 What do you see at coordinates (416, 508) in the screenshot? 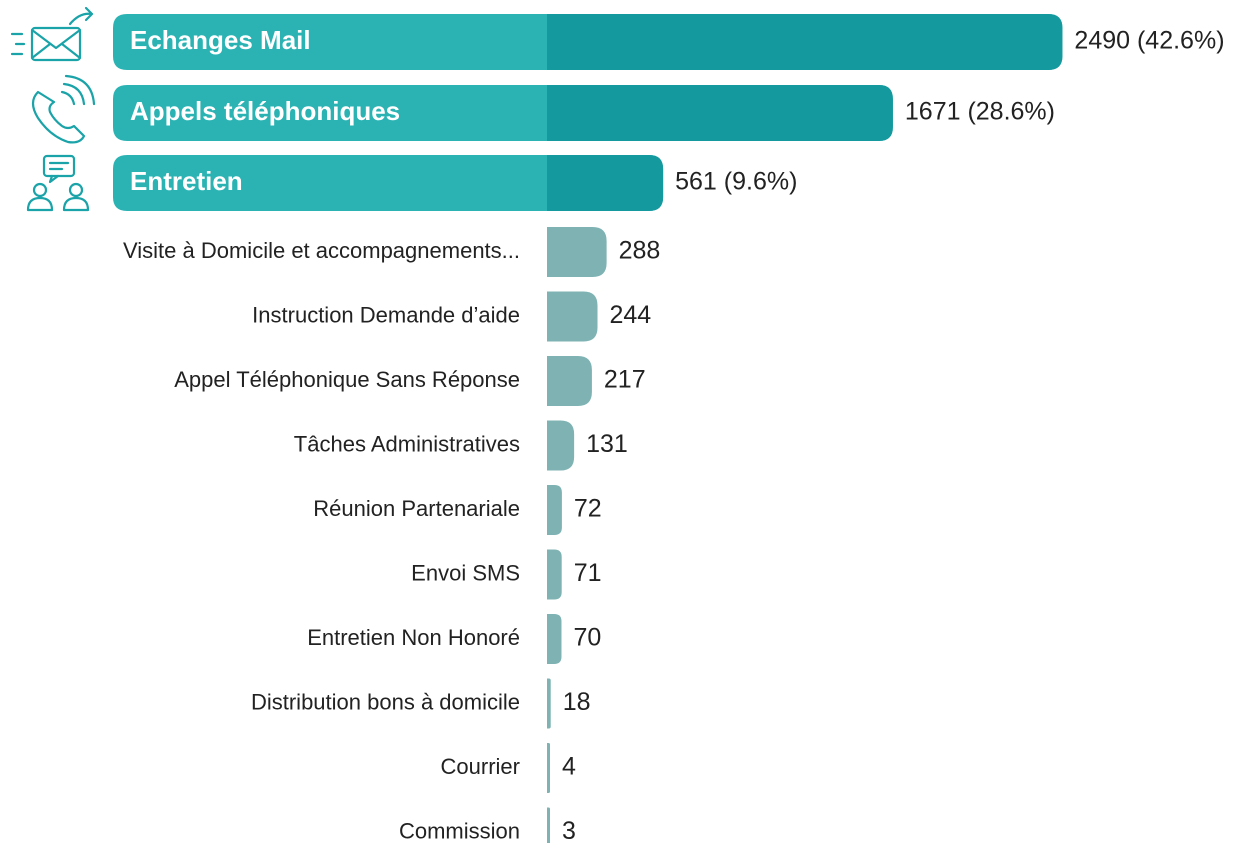
I see `category-label: Réunion Partenariale` at bounding box center [416, 508].